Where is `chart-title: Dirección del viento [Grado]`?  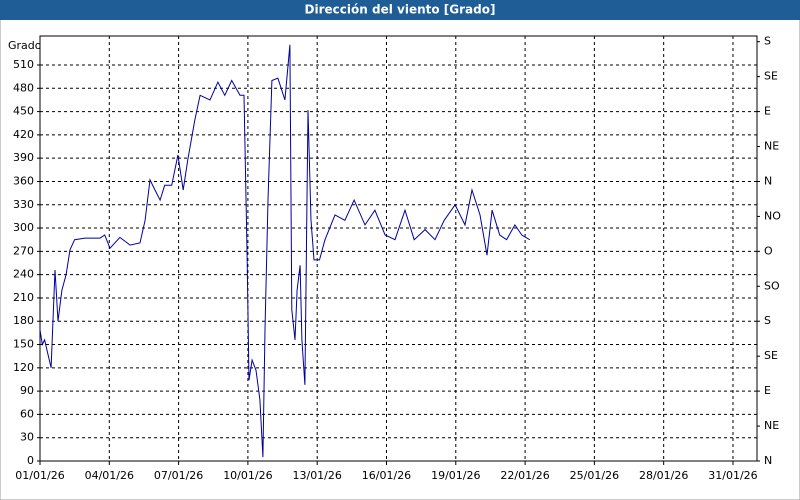
chart-title: Dirección del viento [Grado] is located at coordinates (400, 10).